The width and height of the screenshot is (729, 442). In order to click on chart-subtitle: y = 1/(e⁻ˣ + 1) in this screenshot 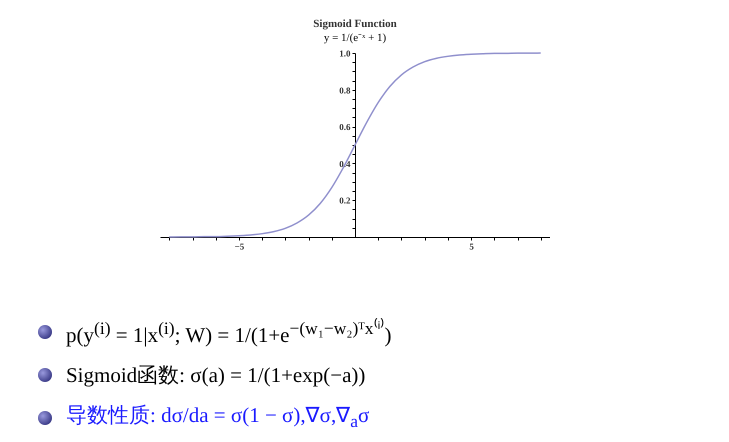, I will do `click(355, 38)`.